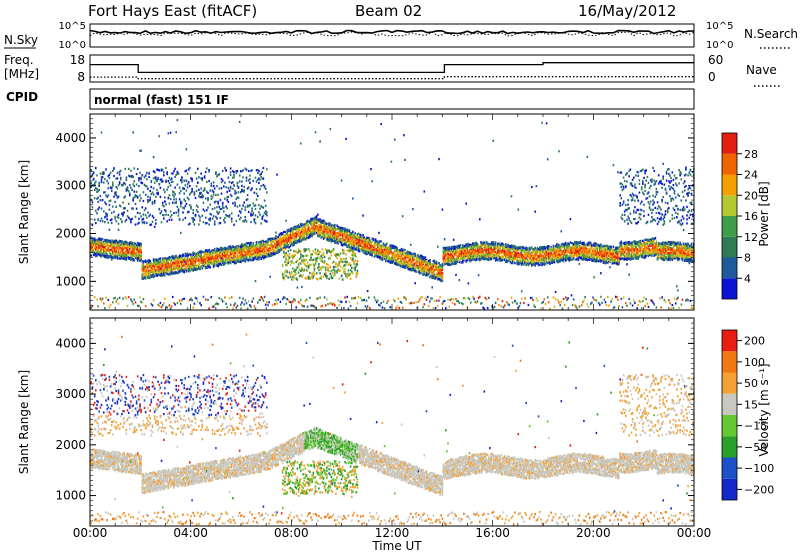  Describe the element at coordinates (761, 70) in the screenshot. I see `nave-label: Nave` at that location.